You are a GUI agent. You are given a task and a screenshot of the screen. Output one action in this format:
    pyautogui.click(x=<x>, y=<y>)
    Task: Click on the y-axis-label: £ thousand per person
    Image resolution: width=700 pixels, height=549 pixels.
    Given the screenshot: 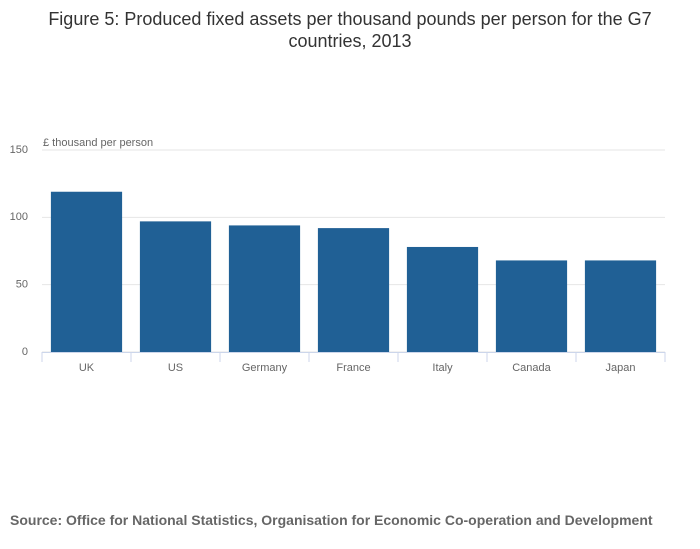 What is the action you would take?
    pyautogui.click(x=98, y=143)
    